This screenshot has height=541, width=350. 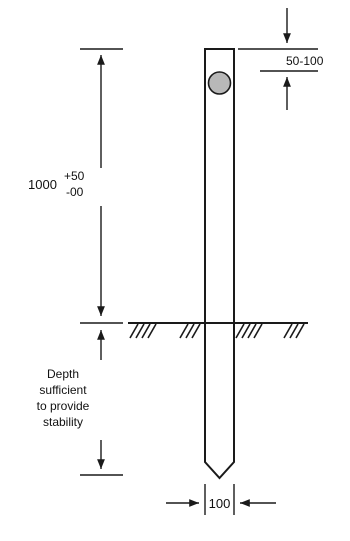 I want to click on width-dimension, so click(x=221, y=499).